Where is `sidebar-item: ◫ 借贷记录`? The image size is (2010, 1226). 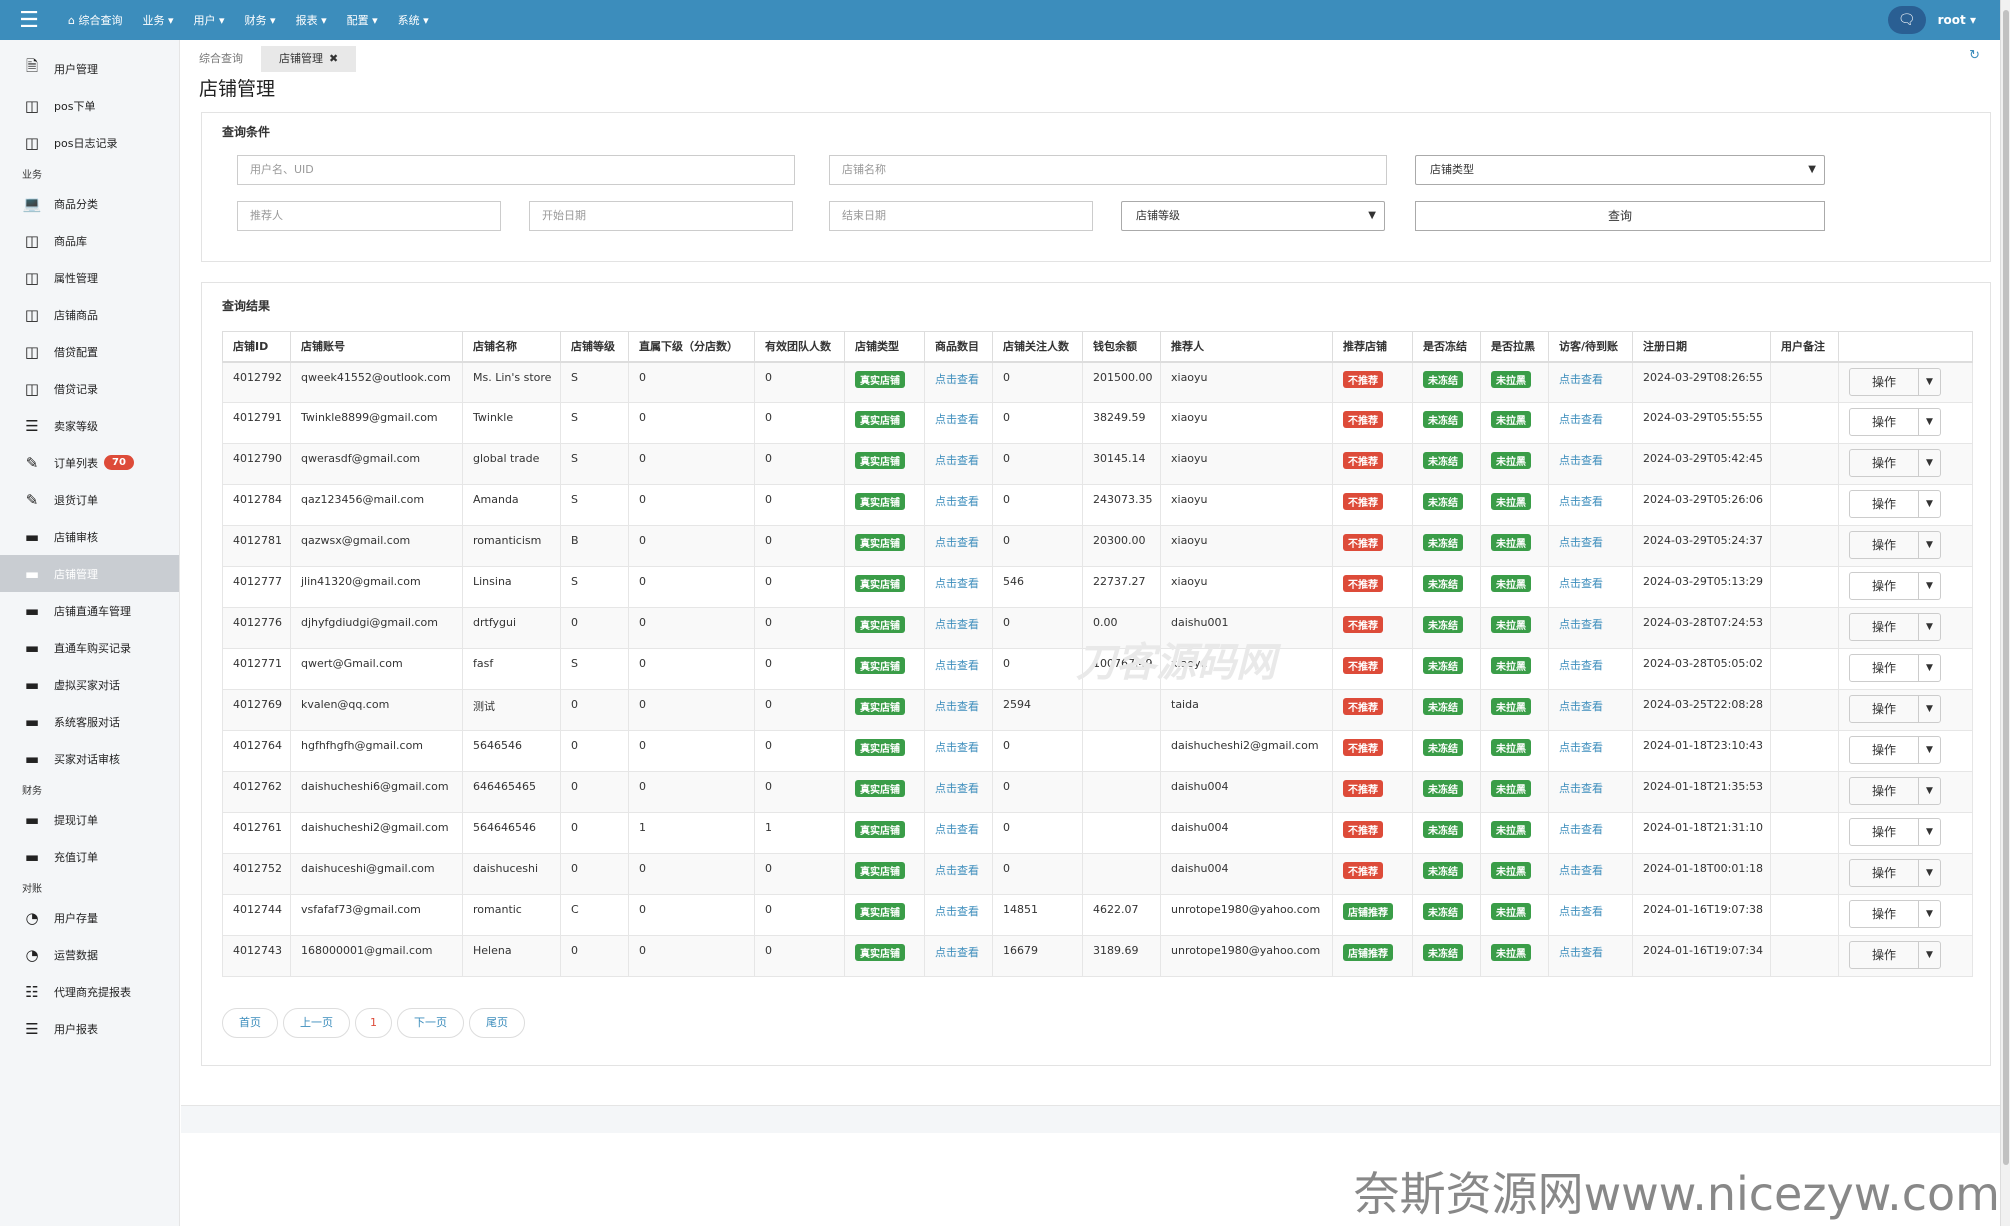
sidebar-item: ◫ 借贷记录 is located at coordinates (89, 388).